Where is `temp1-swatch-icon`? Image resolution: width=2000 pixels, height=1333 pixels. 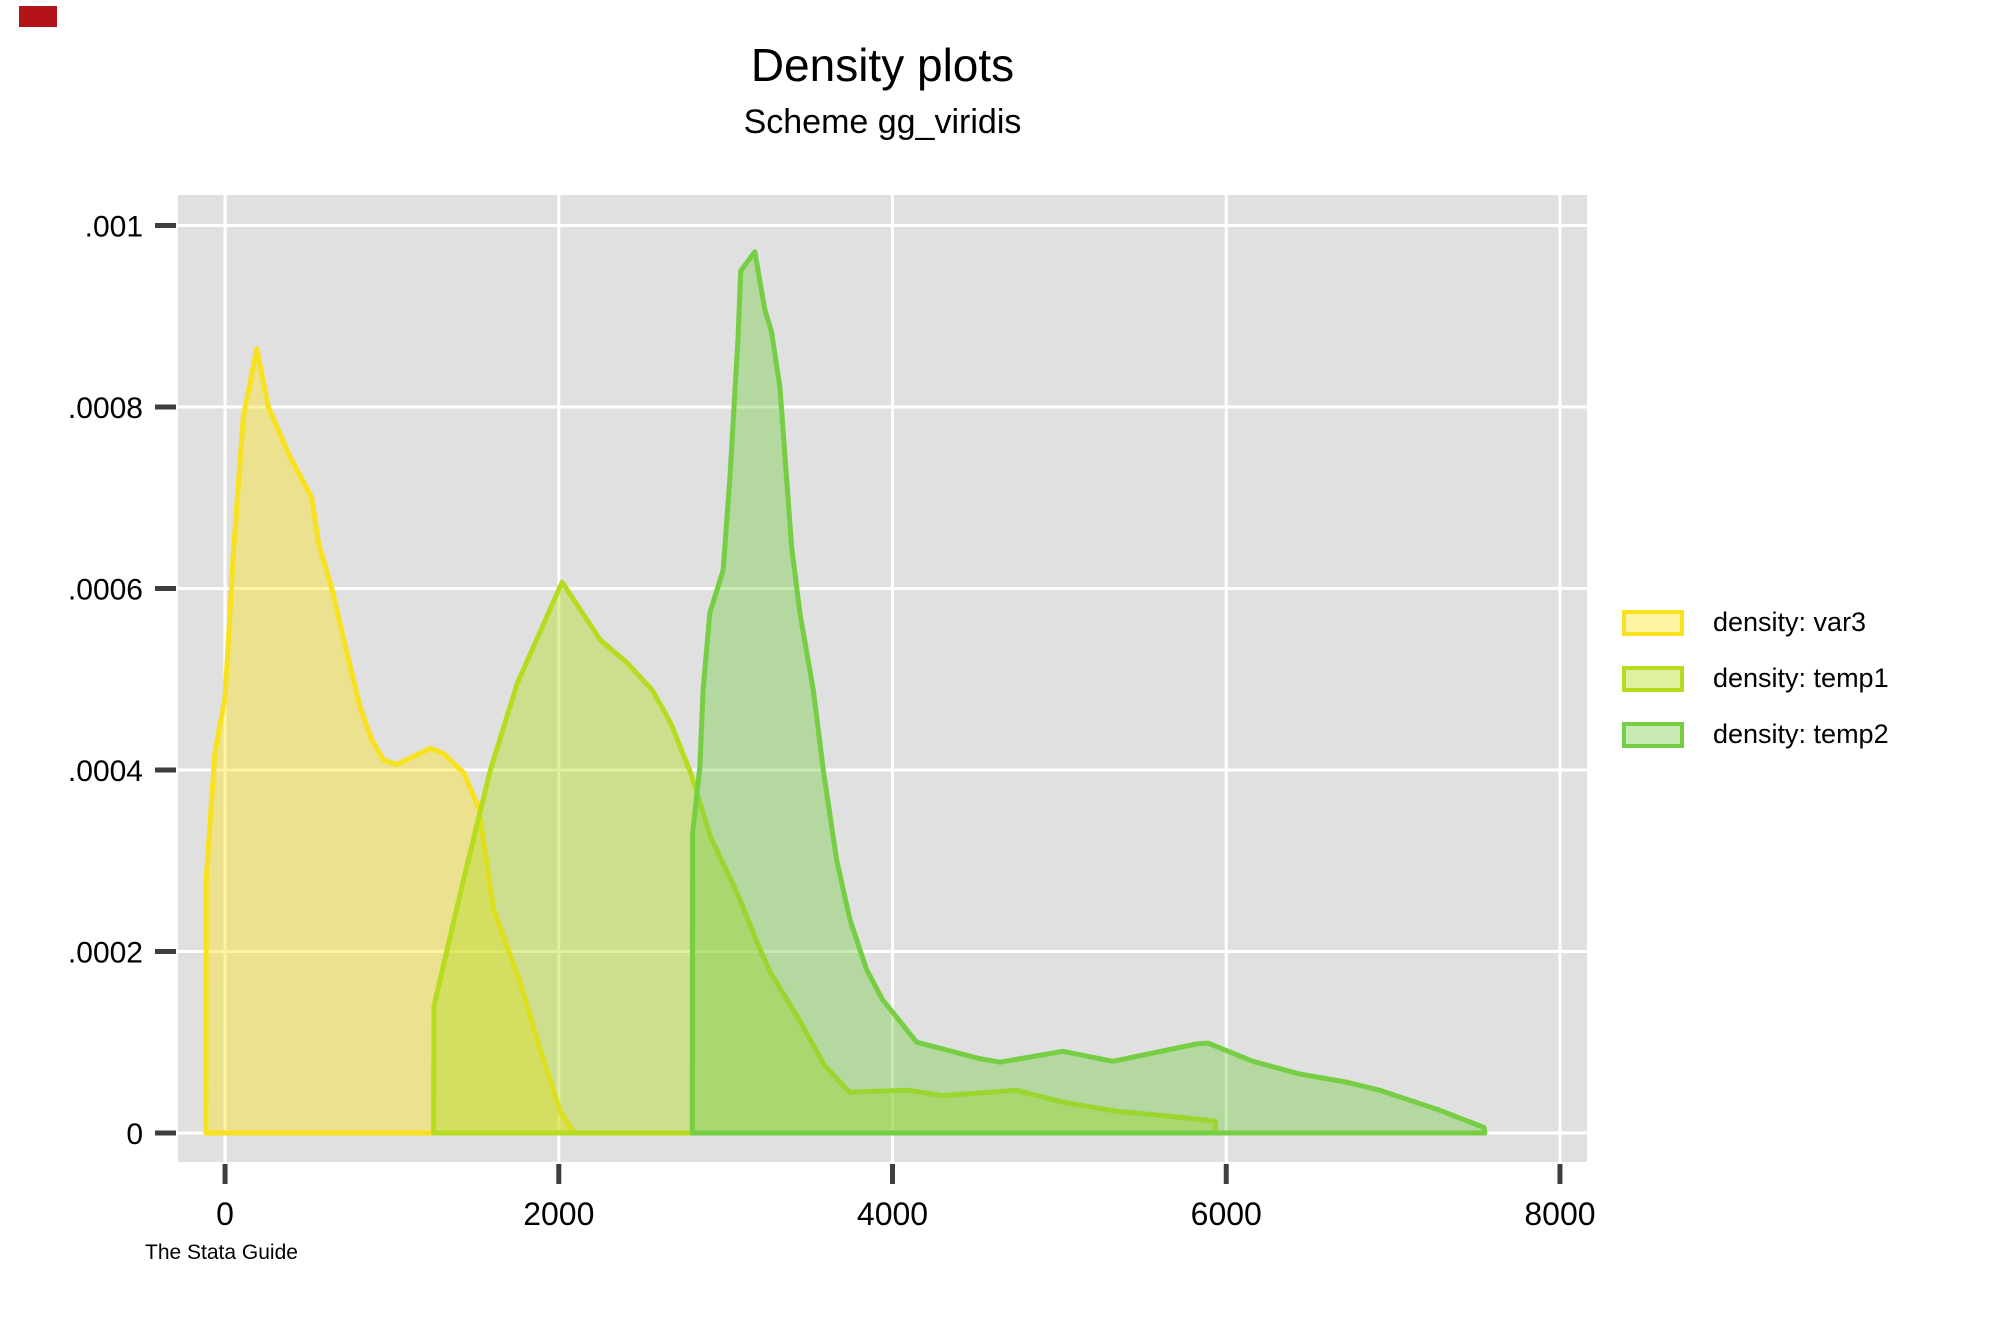 temp1-swatch-icon is located at coordinates (1653, 678).